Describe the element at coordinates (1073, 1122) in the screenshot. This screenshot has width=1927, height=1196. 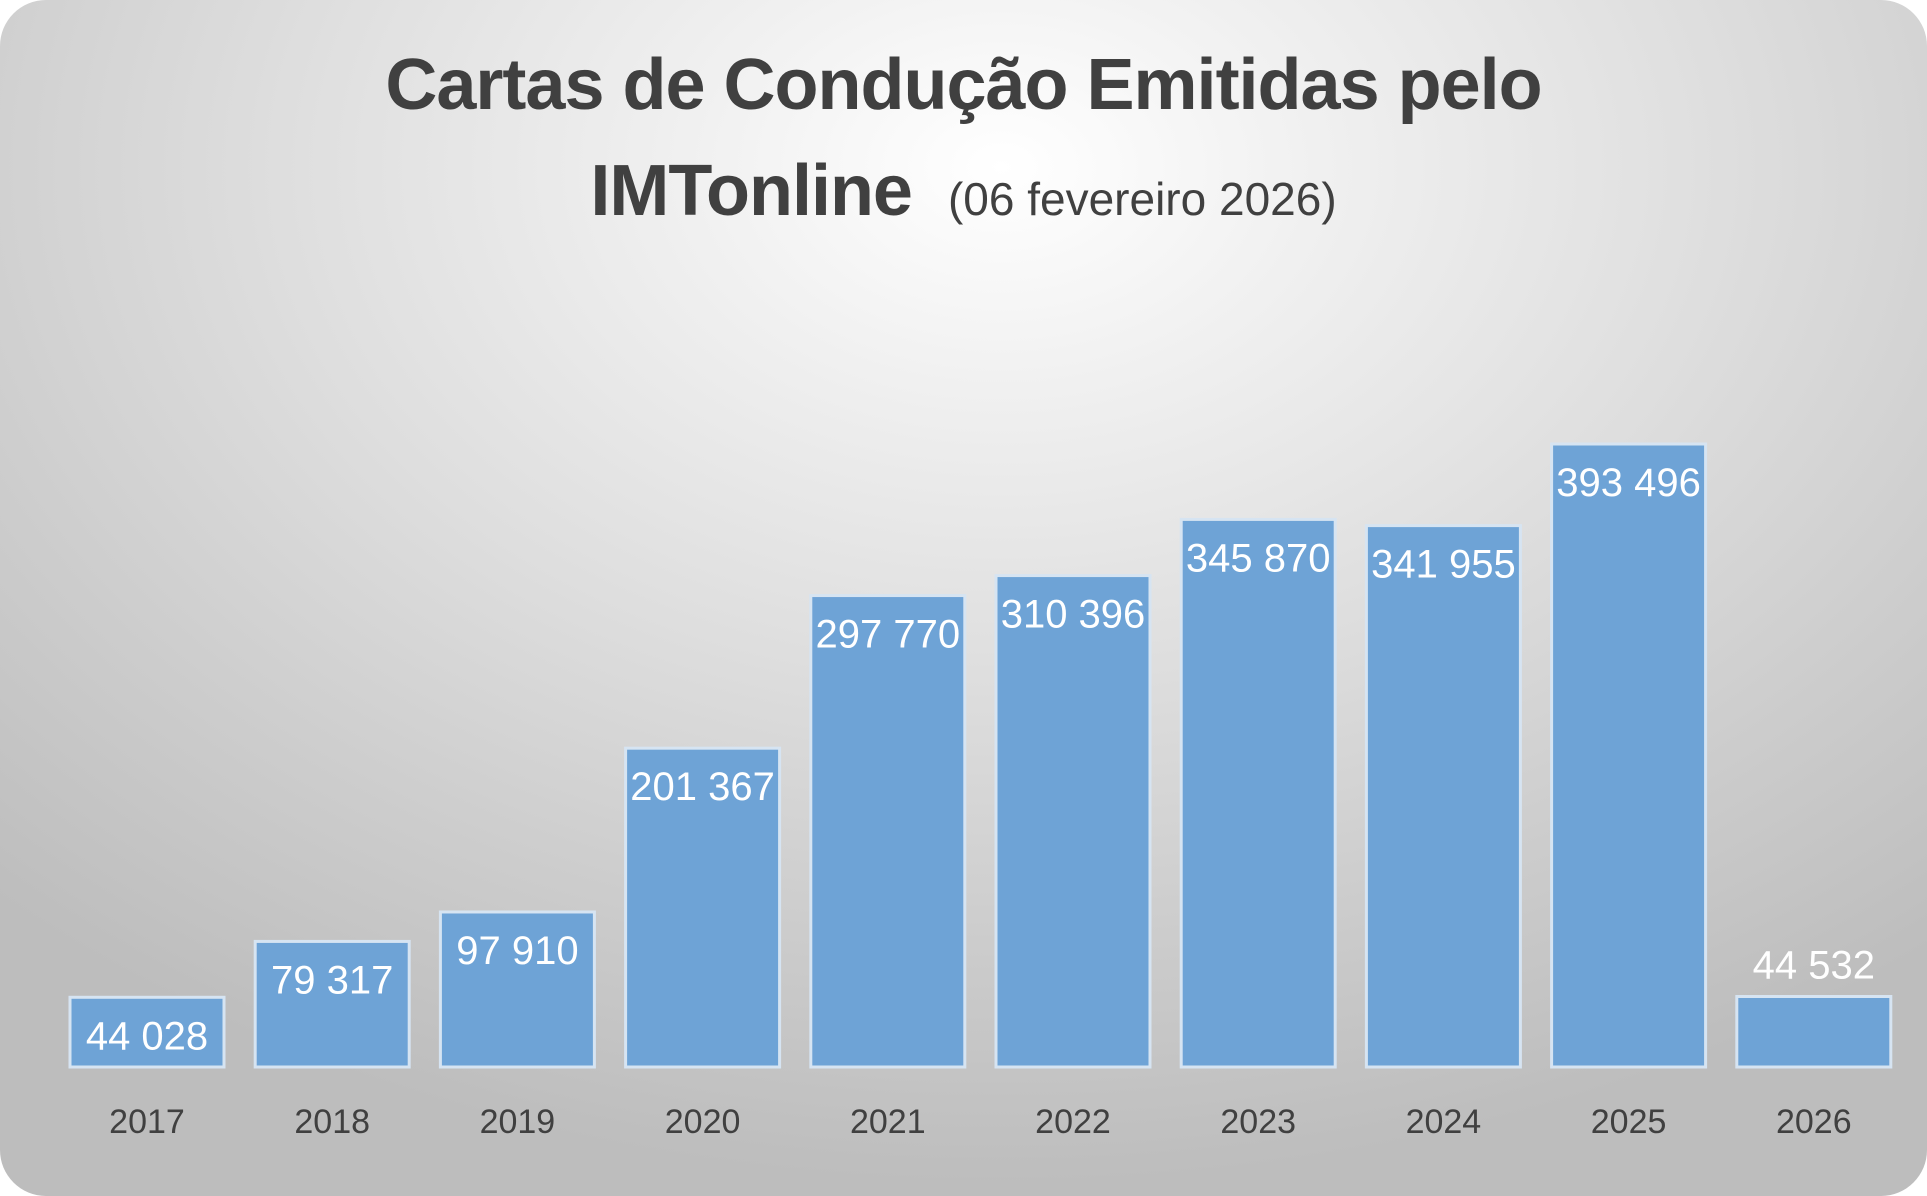
I see `x-tick-label-2022: 2022` at that location.